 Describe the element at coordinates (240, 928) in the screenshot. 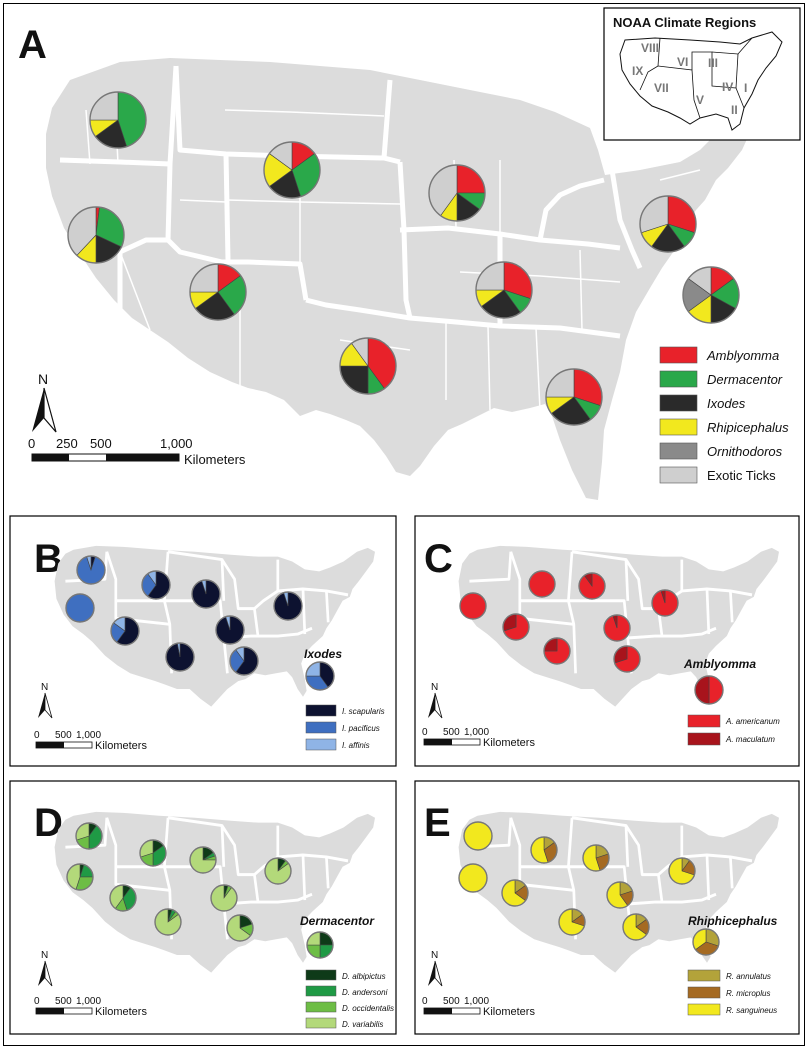

I see `pie-d-southeast` at that location.